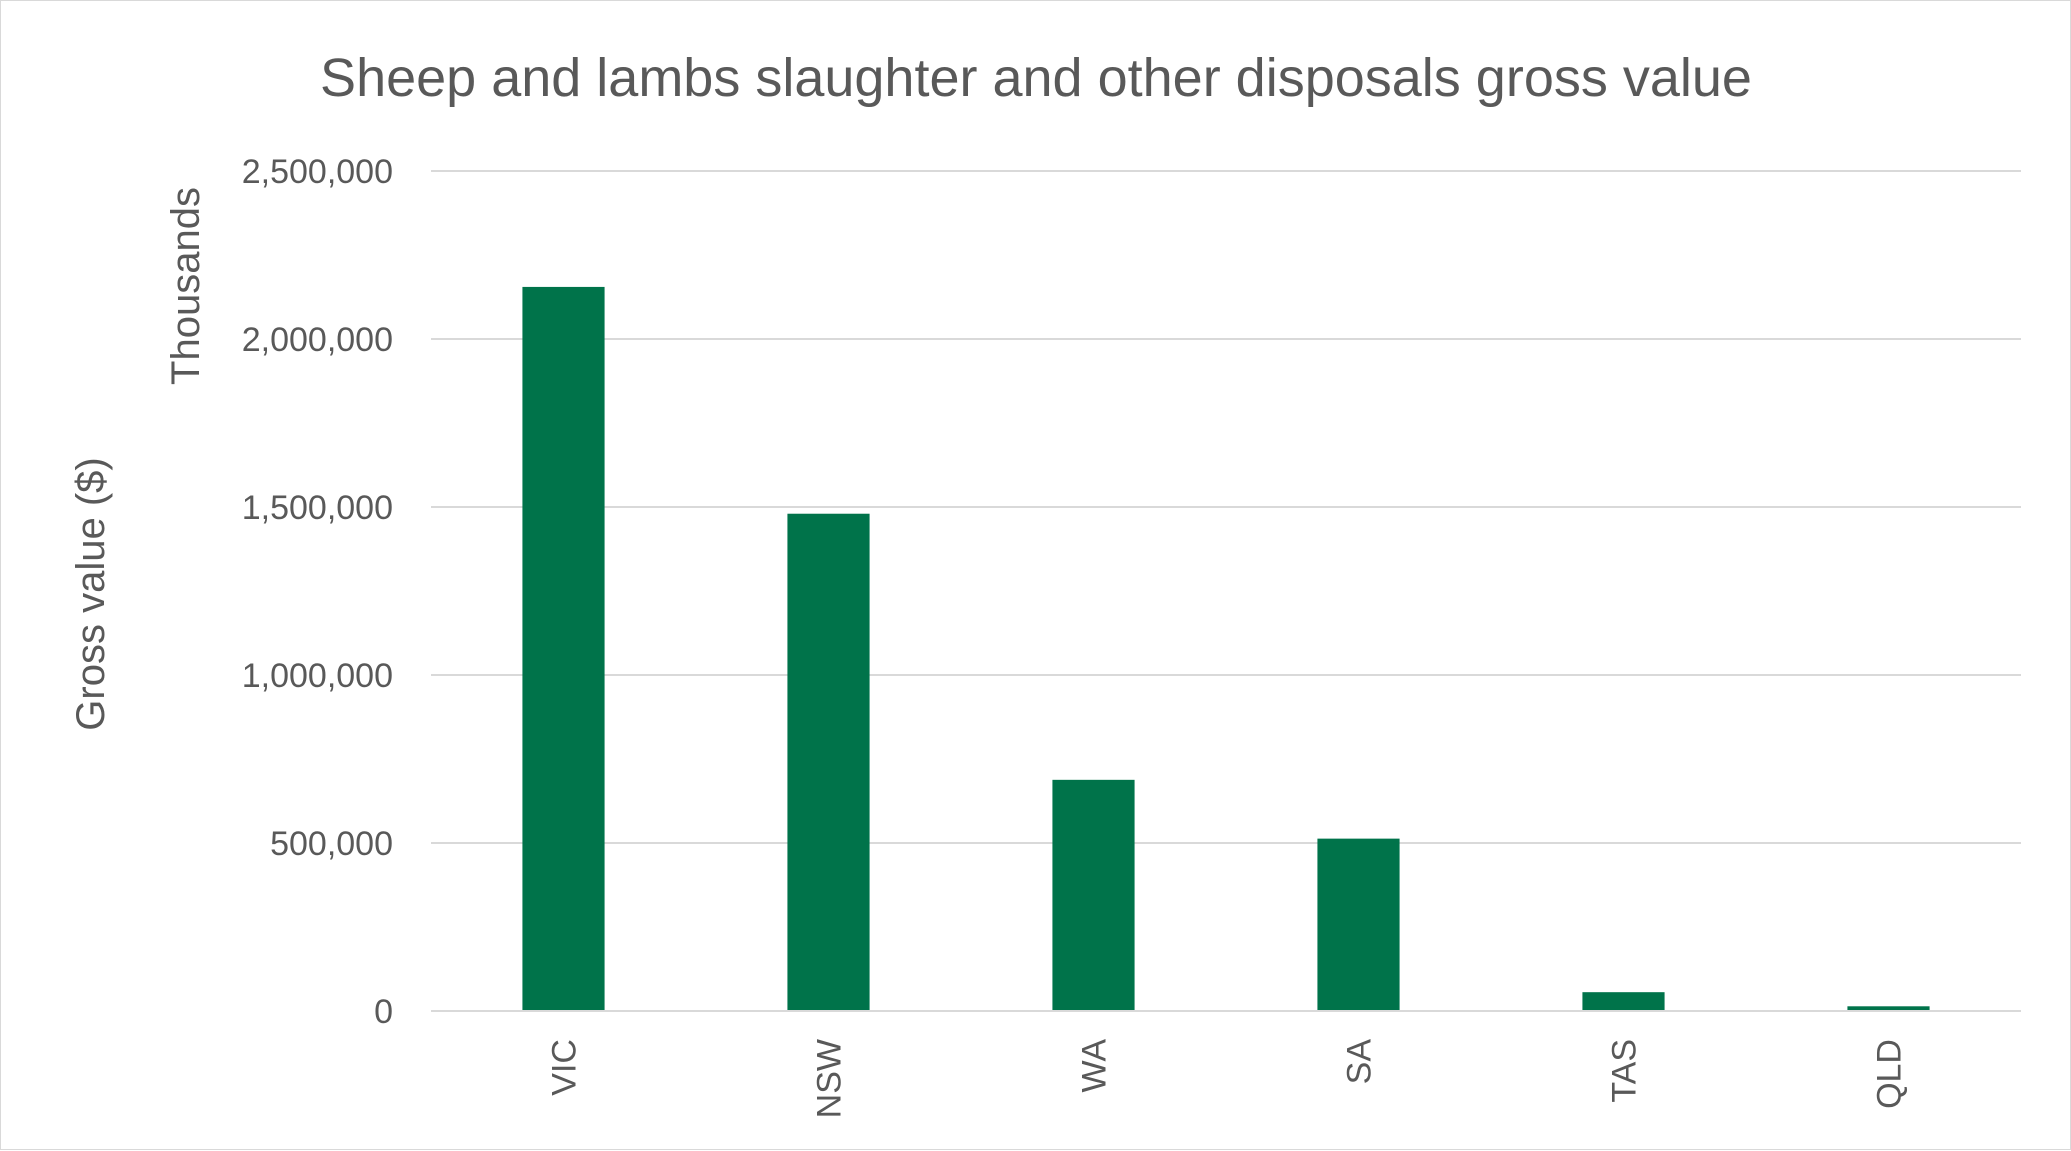 The height and width of the screenshot is (1151, 2071). Describe the element at coordinates (565, 1067) in the screenshot. I see `x-tick-label-vic: VIC` at that location.